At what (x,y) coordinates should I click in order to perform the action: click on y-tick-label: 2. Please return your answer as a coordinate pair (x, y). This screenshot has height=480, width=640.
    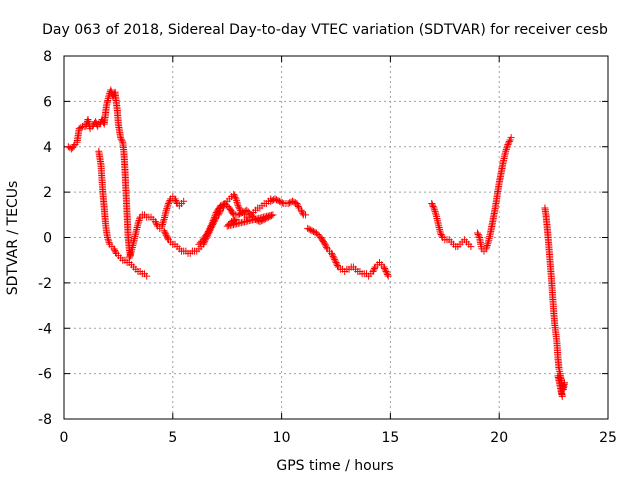
    Looking at the image, I should click on (47, 193).